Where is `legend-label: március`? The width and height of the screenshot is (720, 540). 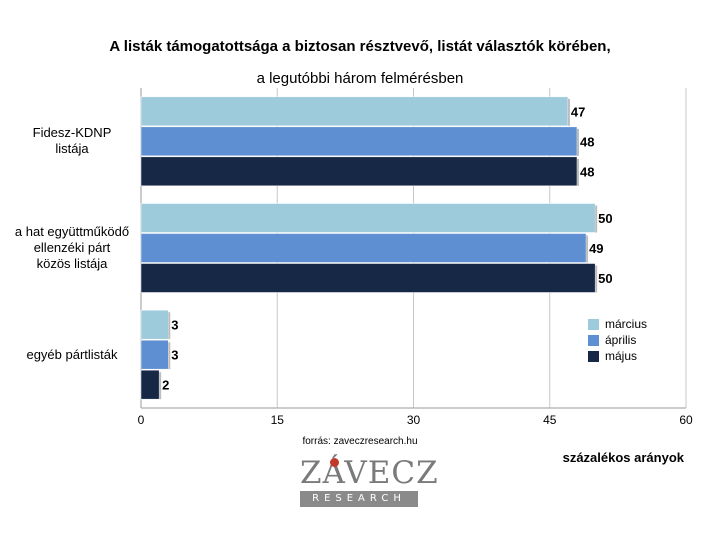
legend-label: március is located at coordinates (626, 324).